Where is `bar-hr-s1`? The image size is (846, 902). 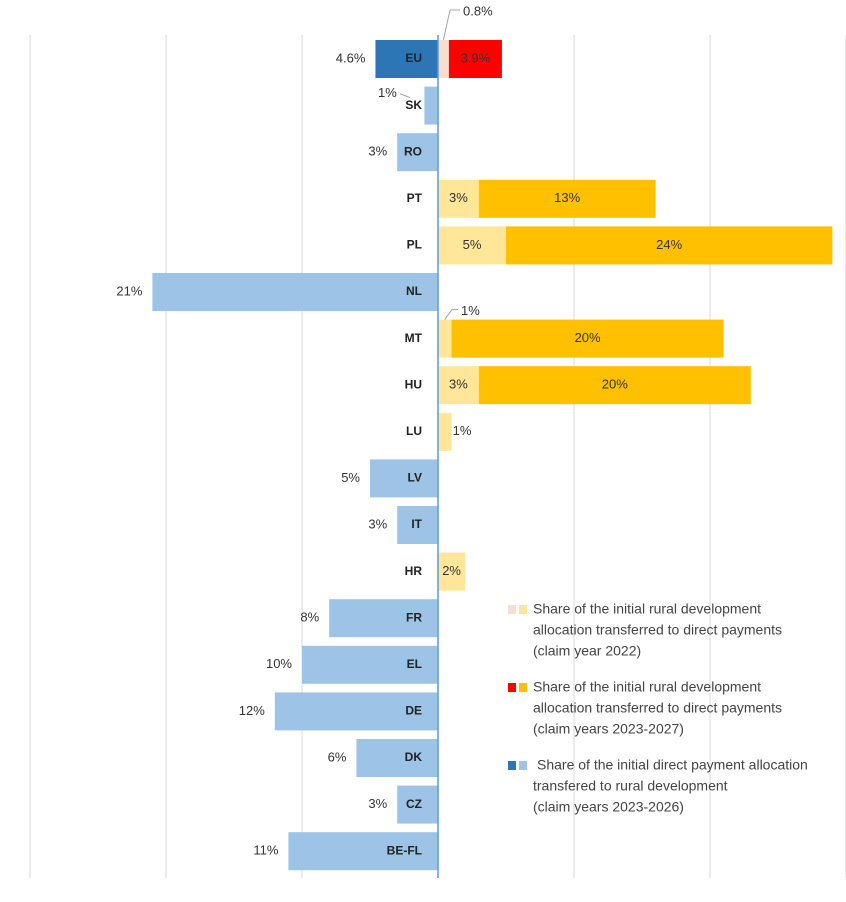 bar-hr-s1 is located at coordinates (452, 571).